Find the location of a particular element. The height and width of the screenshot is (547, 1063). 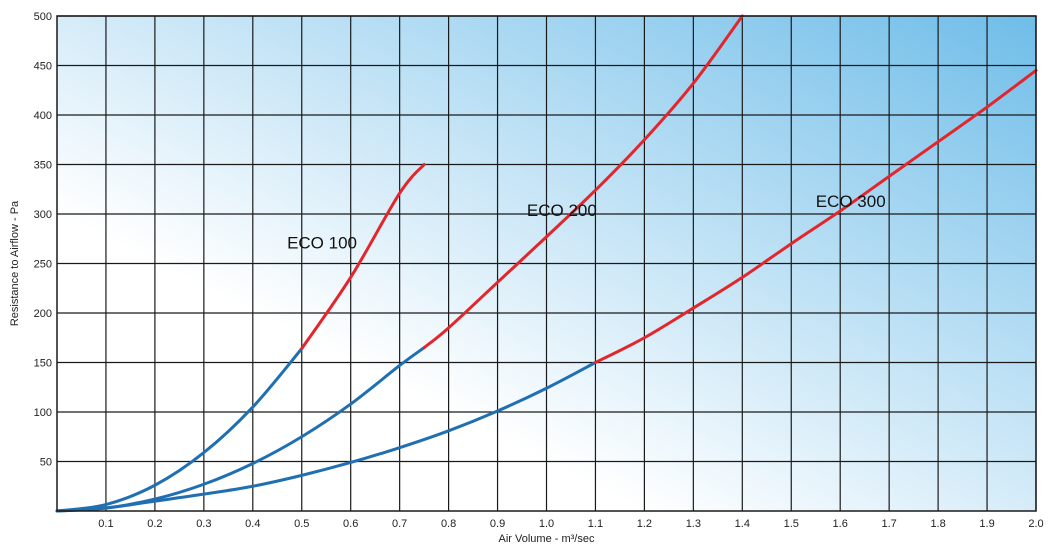

y-tick-label: 400 is located at coordinates (43, 116).